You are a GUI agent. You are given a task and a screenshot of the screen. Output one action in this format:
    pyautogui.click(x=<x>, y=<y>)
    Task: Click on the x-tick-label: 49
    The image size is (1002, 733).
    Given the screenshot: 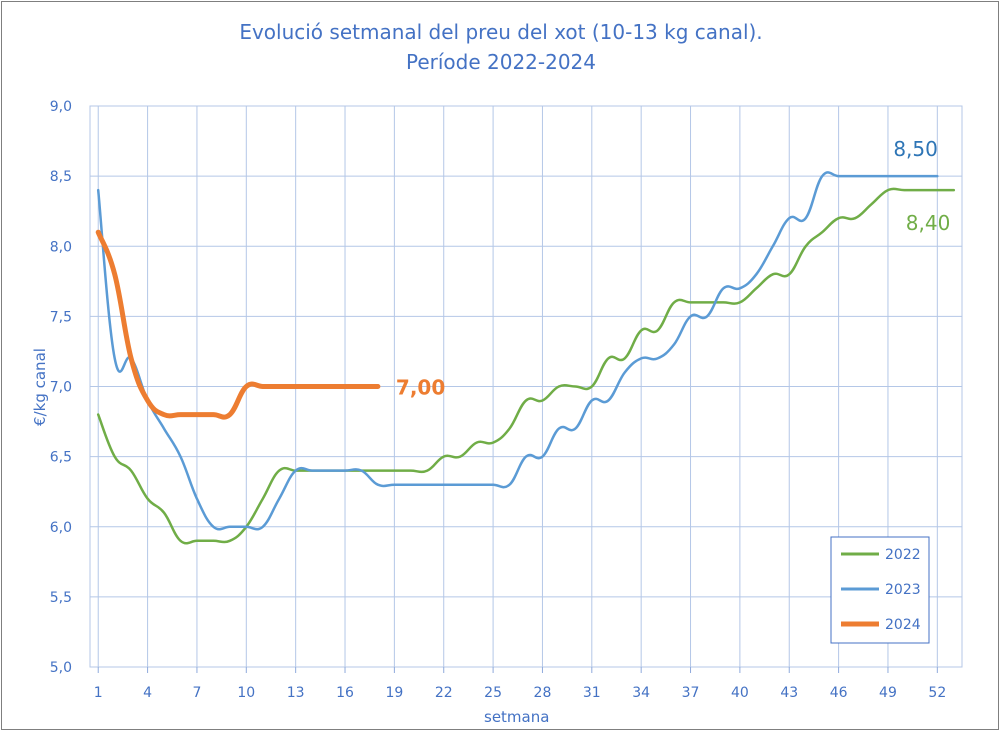 What is the action you would take?
    pyautogui.click(x=888, y=693)
    